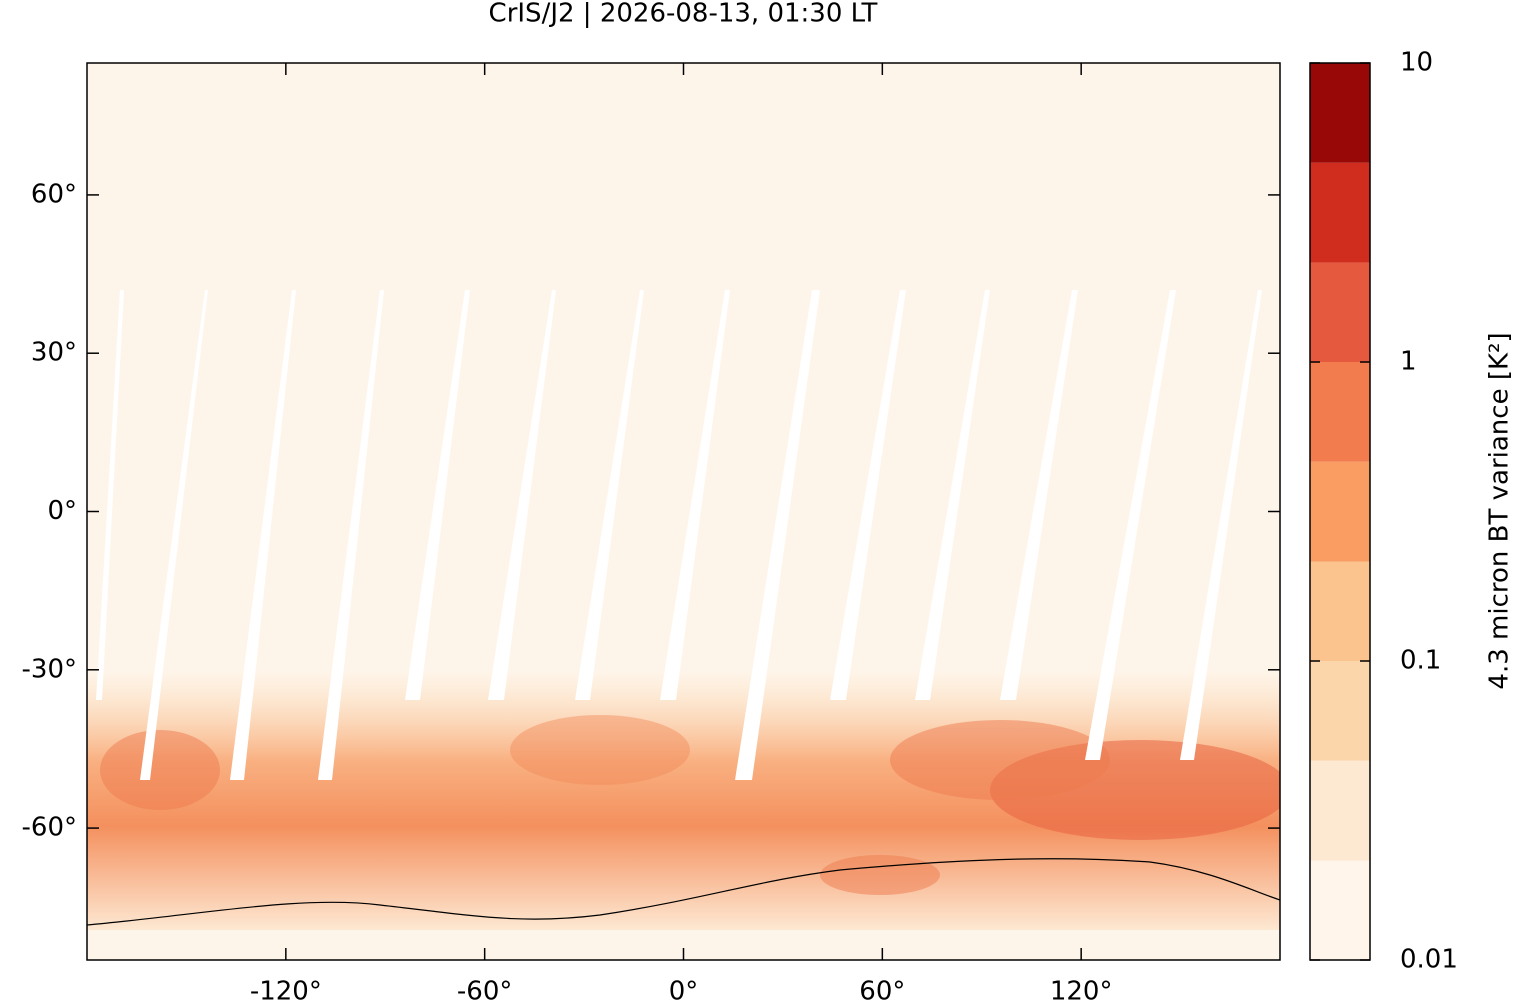 The image size is (1519, 1002). I want to click on y-tick-label: 30°, so click(54, 353).